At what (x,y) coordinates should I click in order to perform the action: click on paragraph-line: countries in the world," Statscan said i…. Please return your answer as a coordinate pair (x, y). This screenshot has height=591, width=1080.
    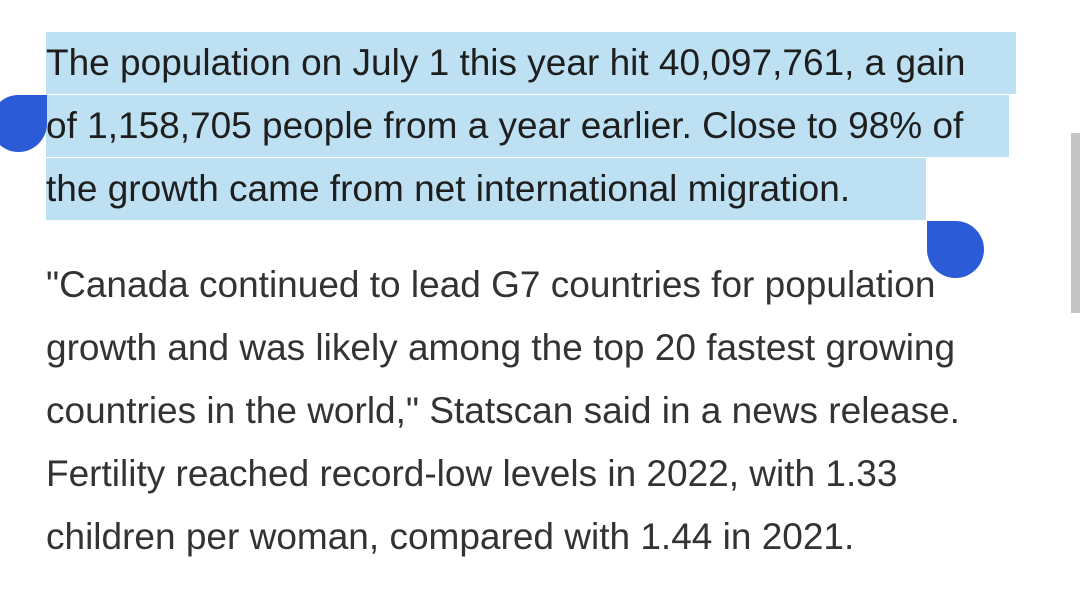
    Looking at the image, I should click on (503, 410).